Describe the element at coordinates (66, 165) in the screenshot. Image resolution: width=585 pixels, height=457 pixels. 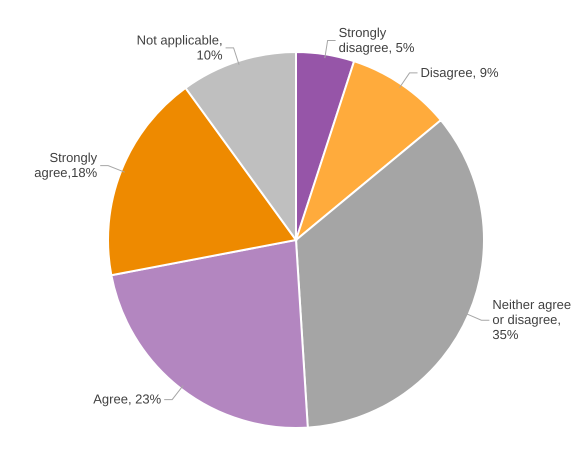
I see `slice-label: Strongly agree,18%` at that location.